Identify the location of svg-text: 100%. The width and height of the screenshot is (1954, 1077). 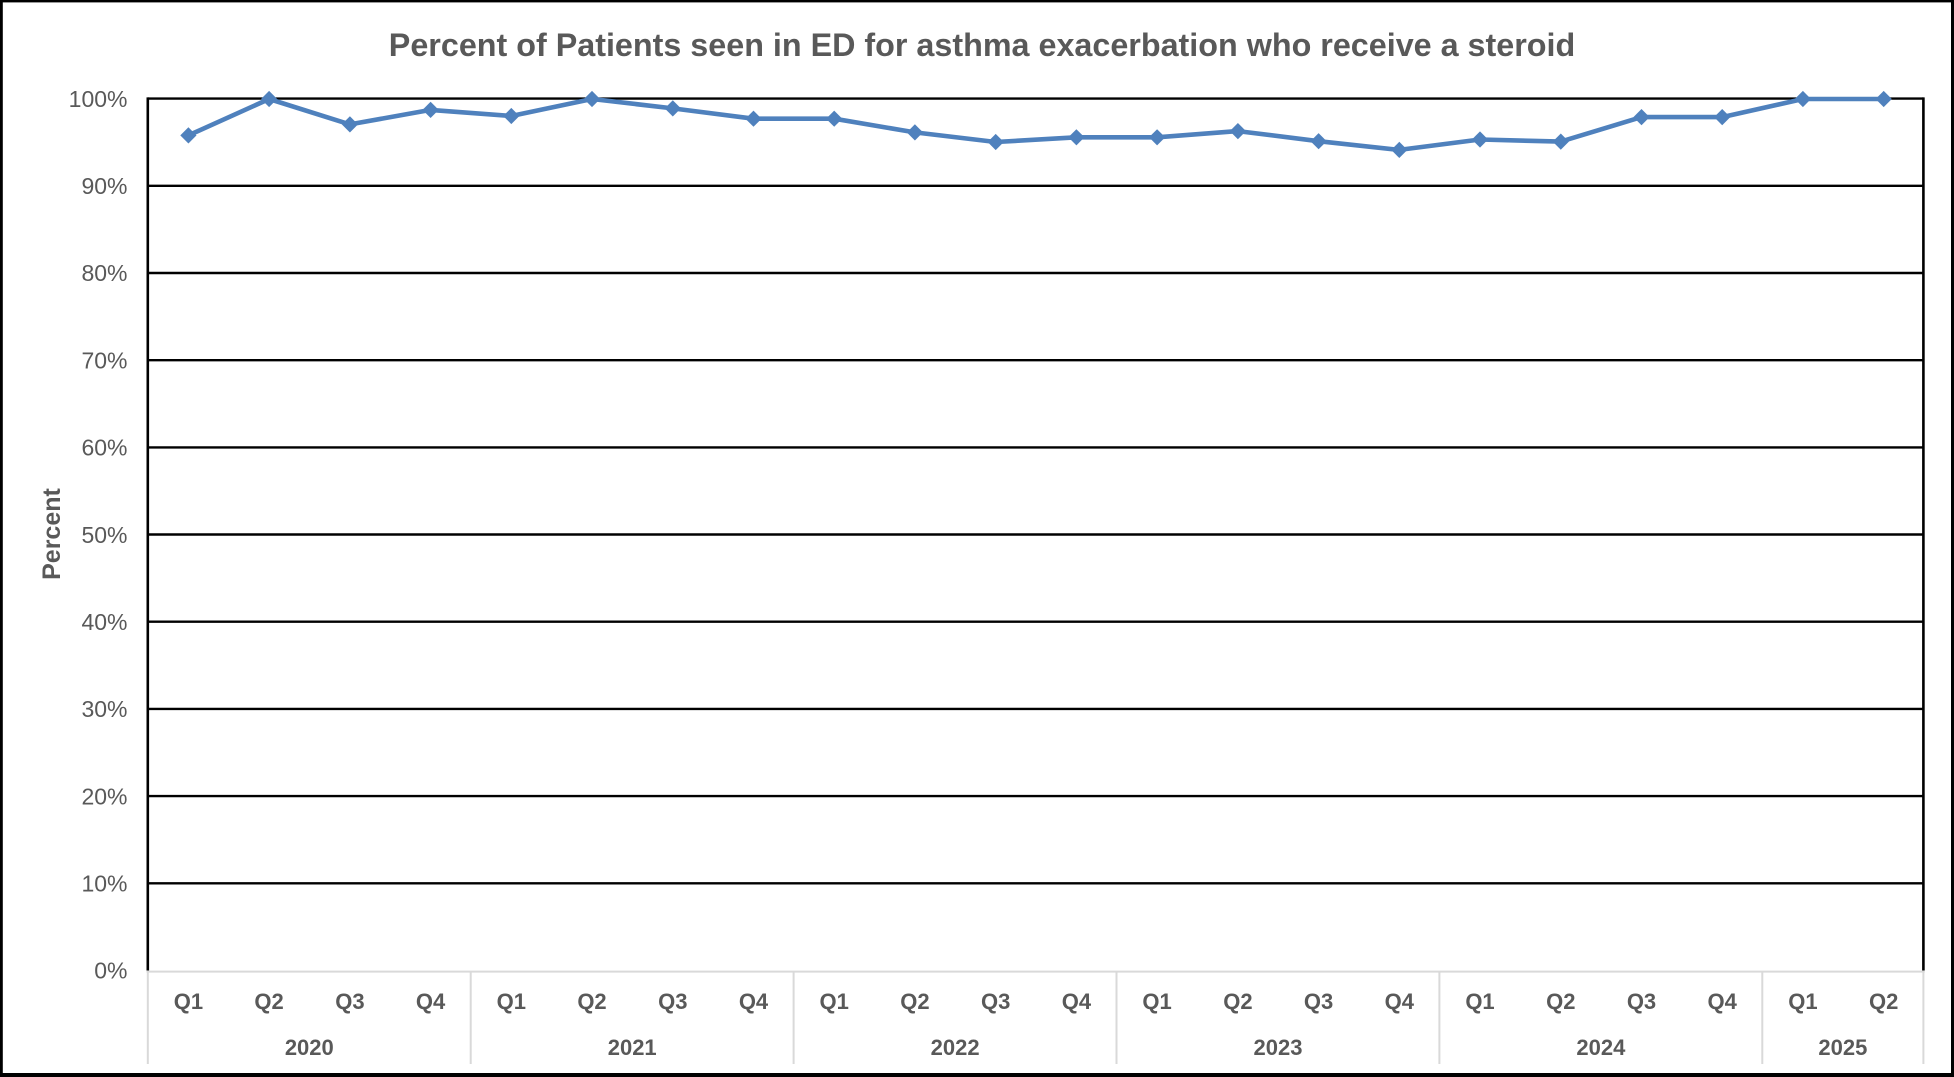
(98, 99).